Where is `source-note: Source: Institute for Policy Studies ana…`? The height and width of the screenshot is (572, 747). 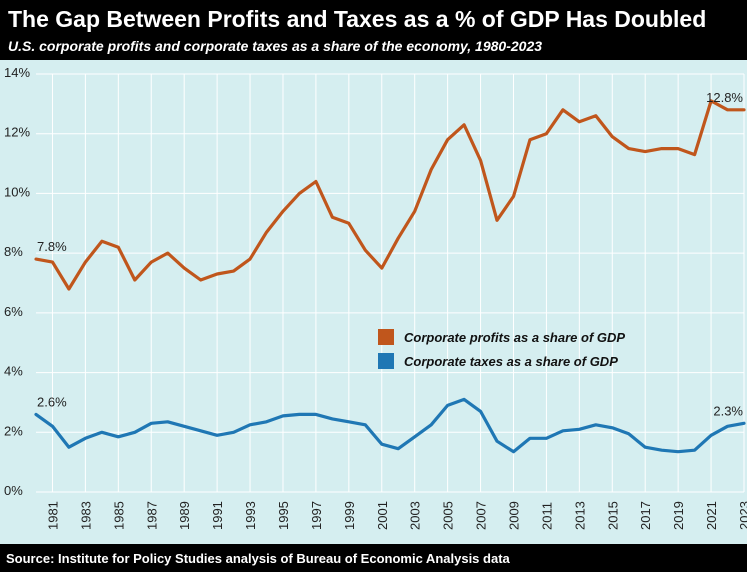
source-note: Source: Institute for Policy Studies ana… is located at coordinates (258, 558).